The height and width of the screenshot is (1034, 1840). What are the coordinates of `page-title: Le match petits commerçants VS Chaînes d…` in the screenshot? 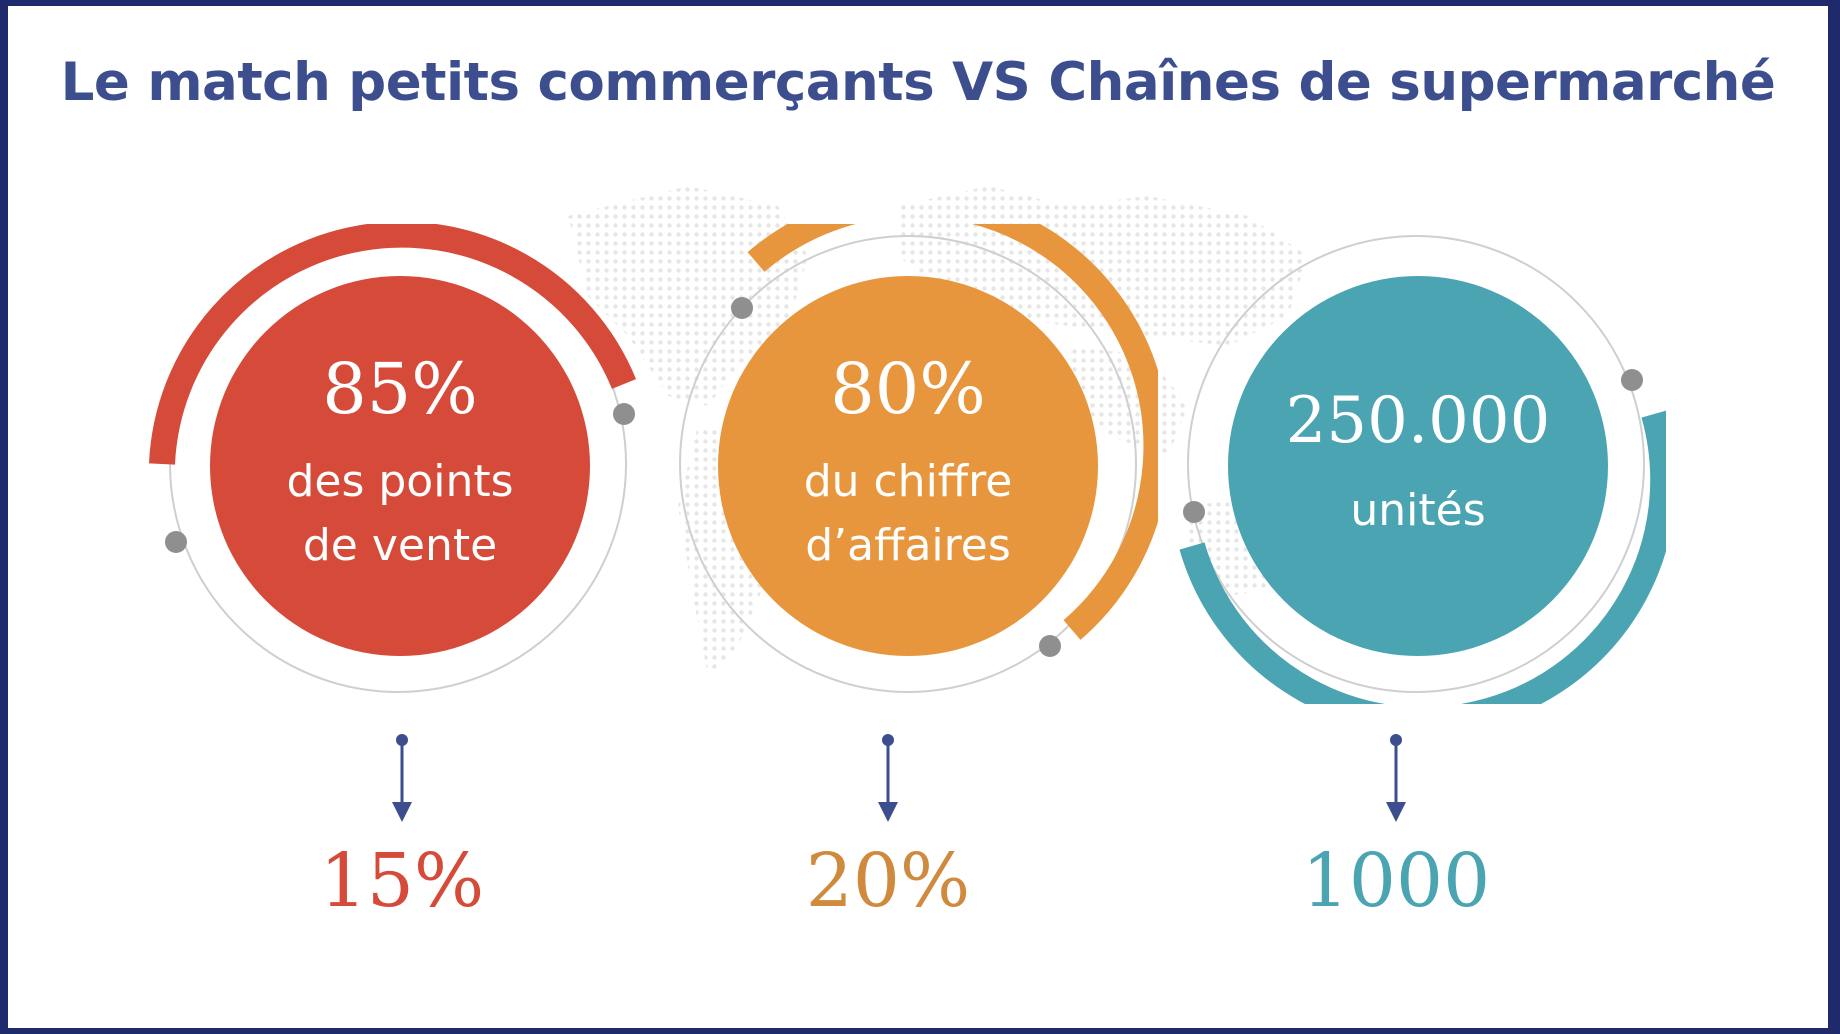 It's located at (918, 82).